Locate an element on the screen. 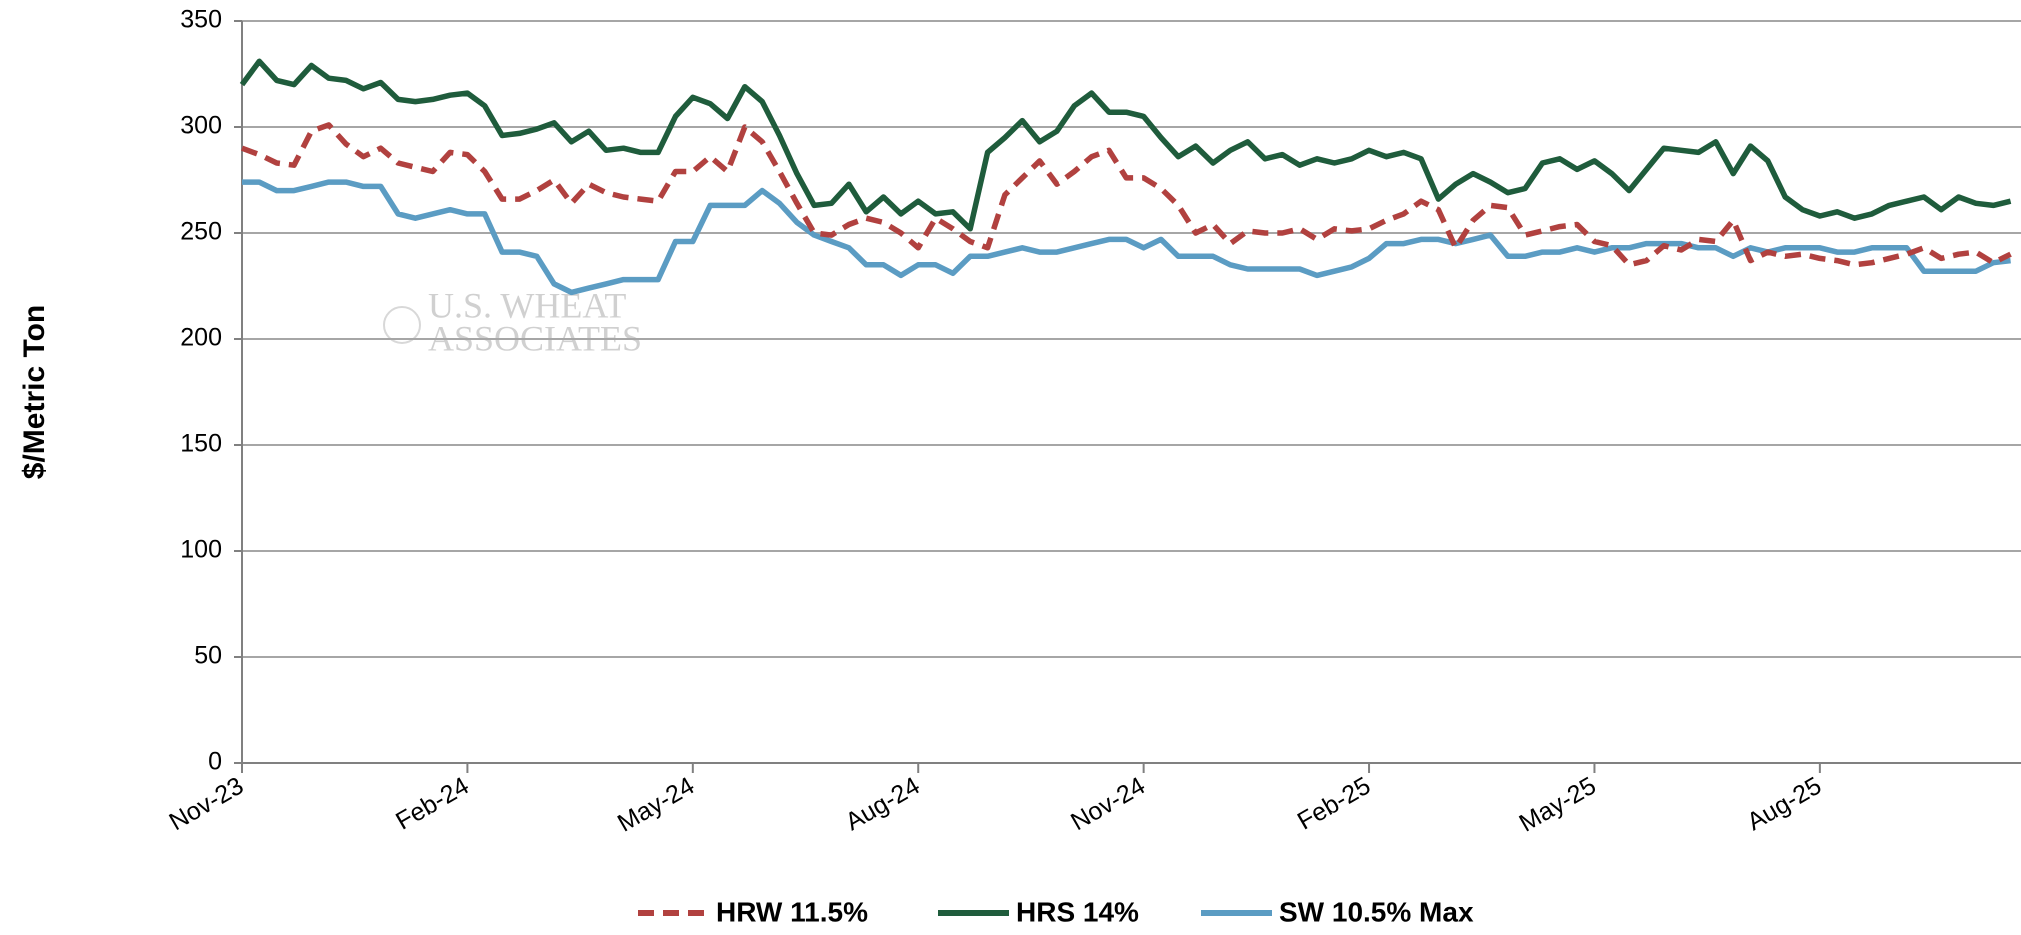  y-tick-label: 200 is located at coordinates (201, 338).